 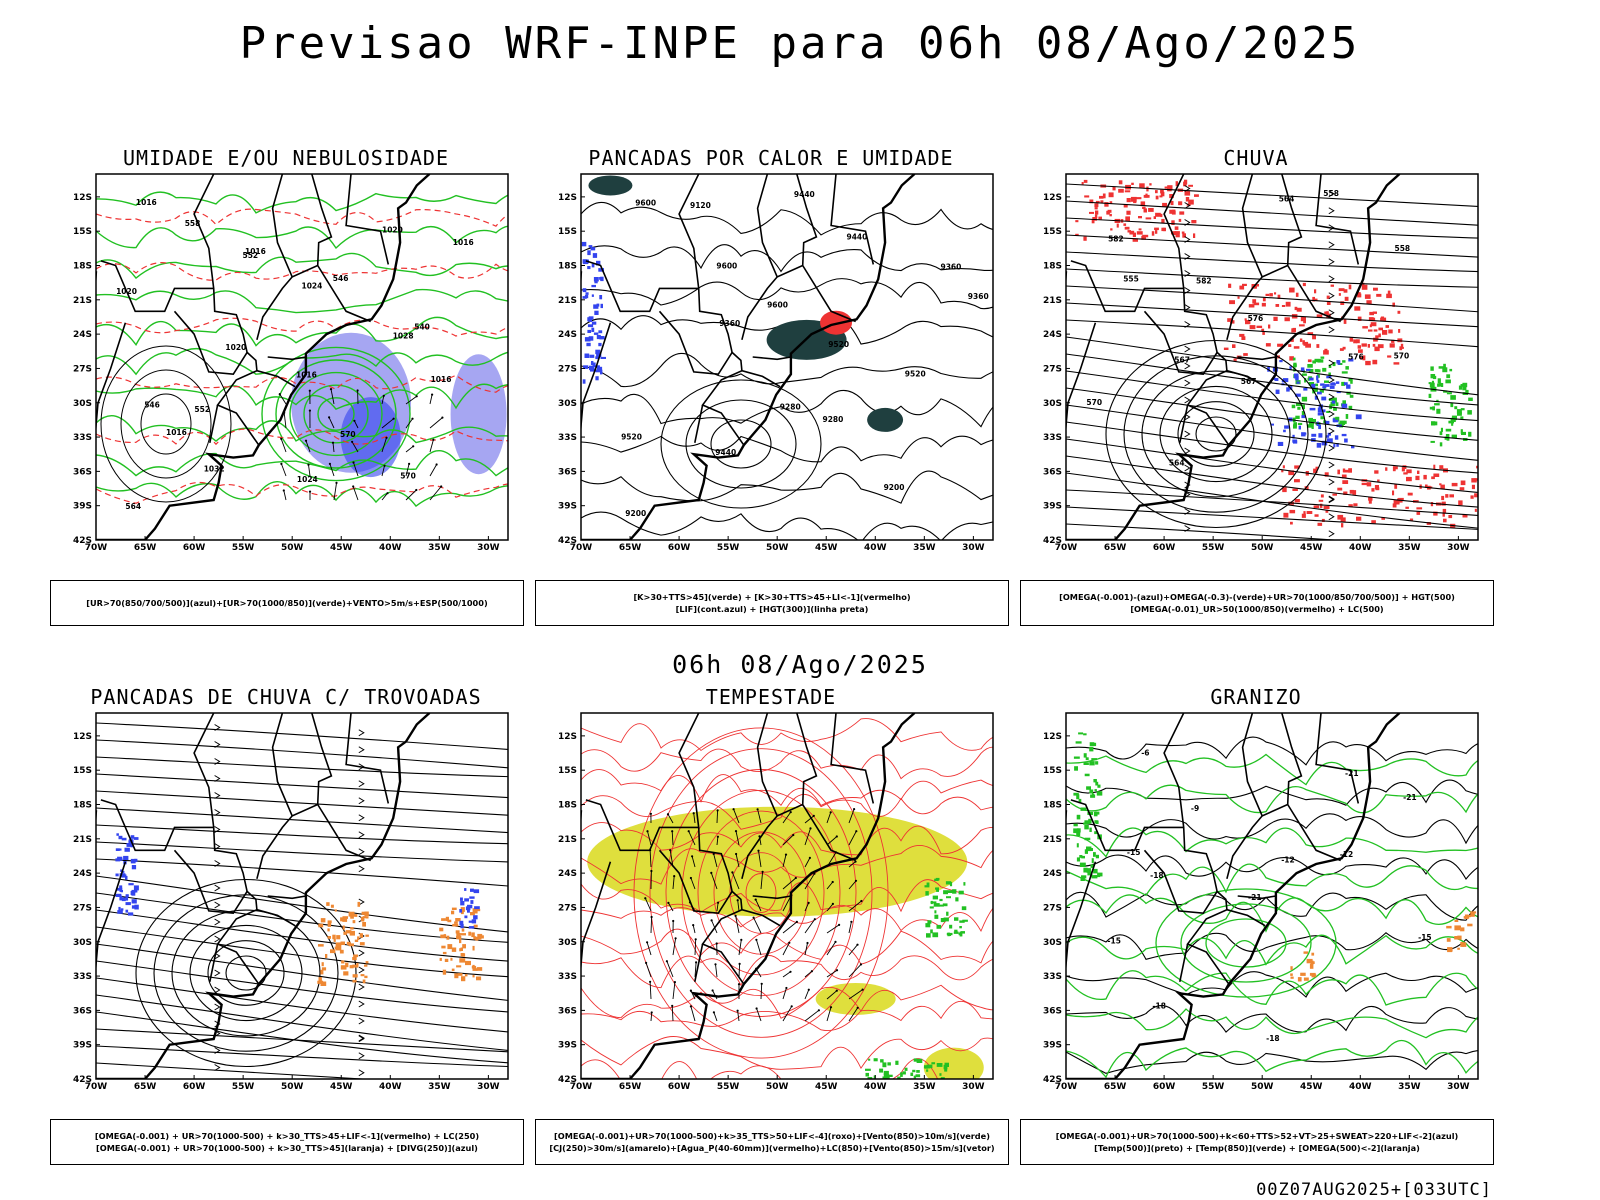 What do you see at coordinates (894, 487) in the screenshot?
I see `contour-label: 9200` at bounding box center [894, 487].